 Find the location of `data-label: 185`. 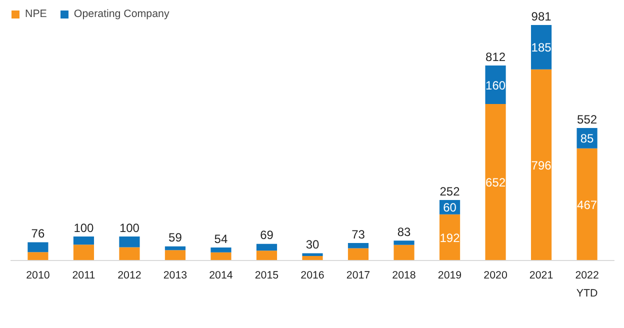

data-label: 185 is located at coordinates (541, 47).